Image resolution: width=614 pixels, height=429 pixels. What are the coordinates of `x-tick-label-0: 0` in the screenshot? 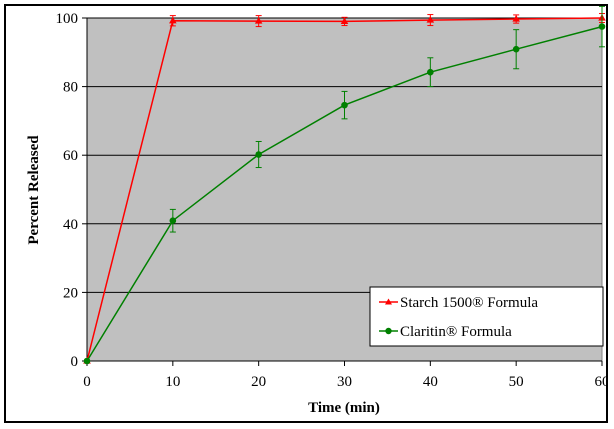 It's located at (87, 382).